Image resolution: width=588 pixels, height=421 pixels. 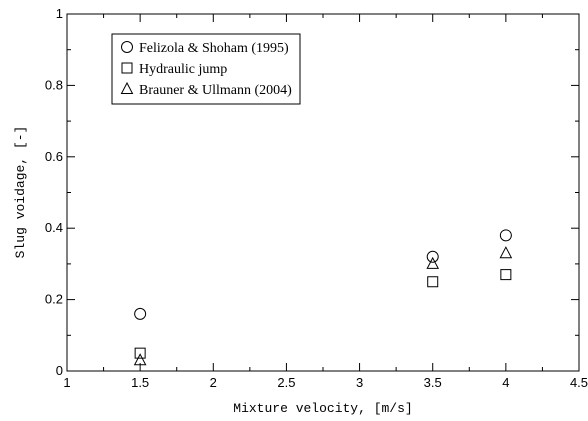 I want to click on x-tick-label: 3.5, so click(x=433, y=382).